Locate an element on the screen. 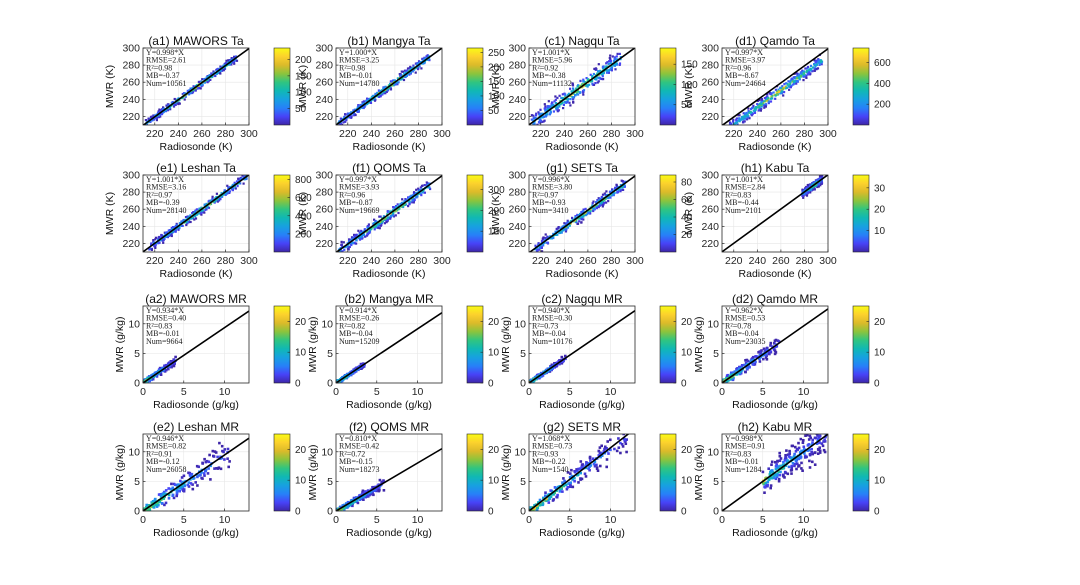 The width and height of the screenshot is (1080, 585). y-tick-label: 0 is located at coordinates (716, 384).